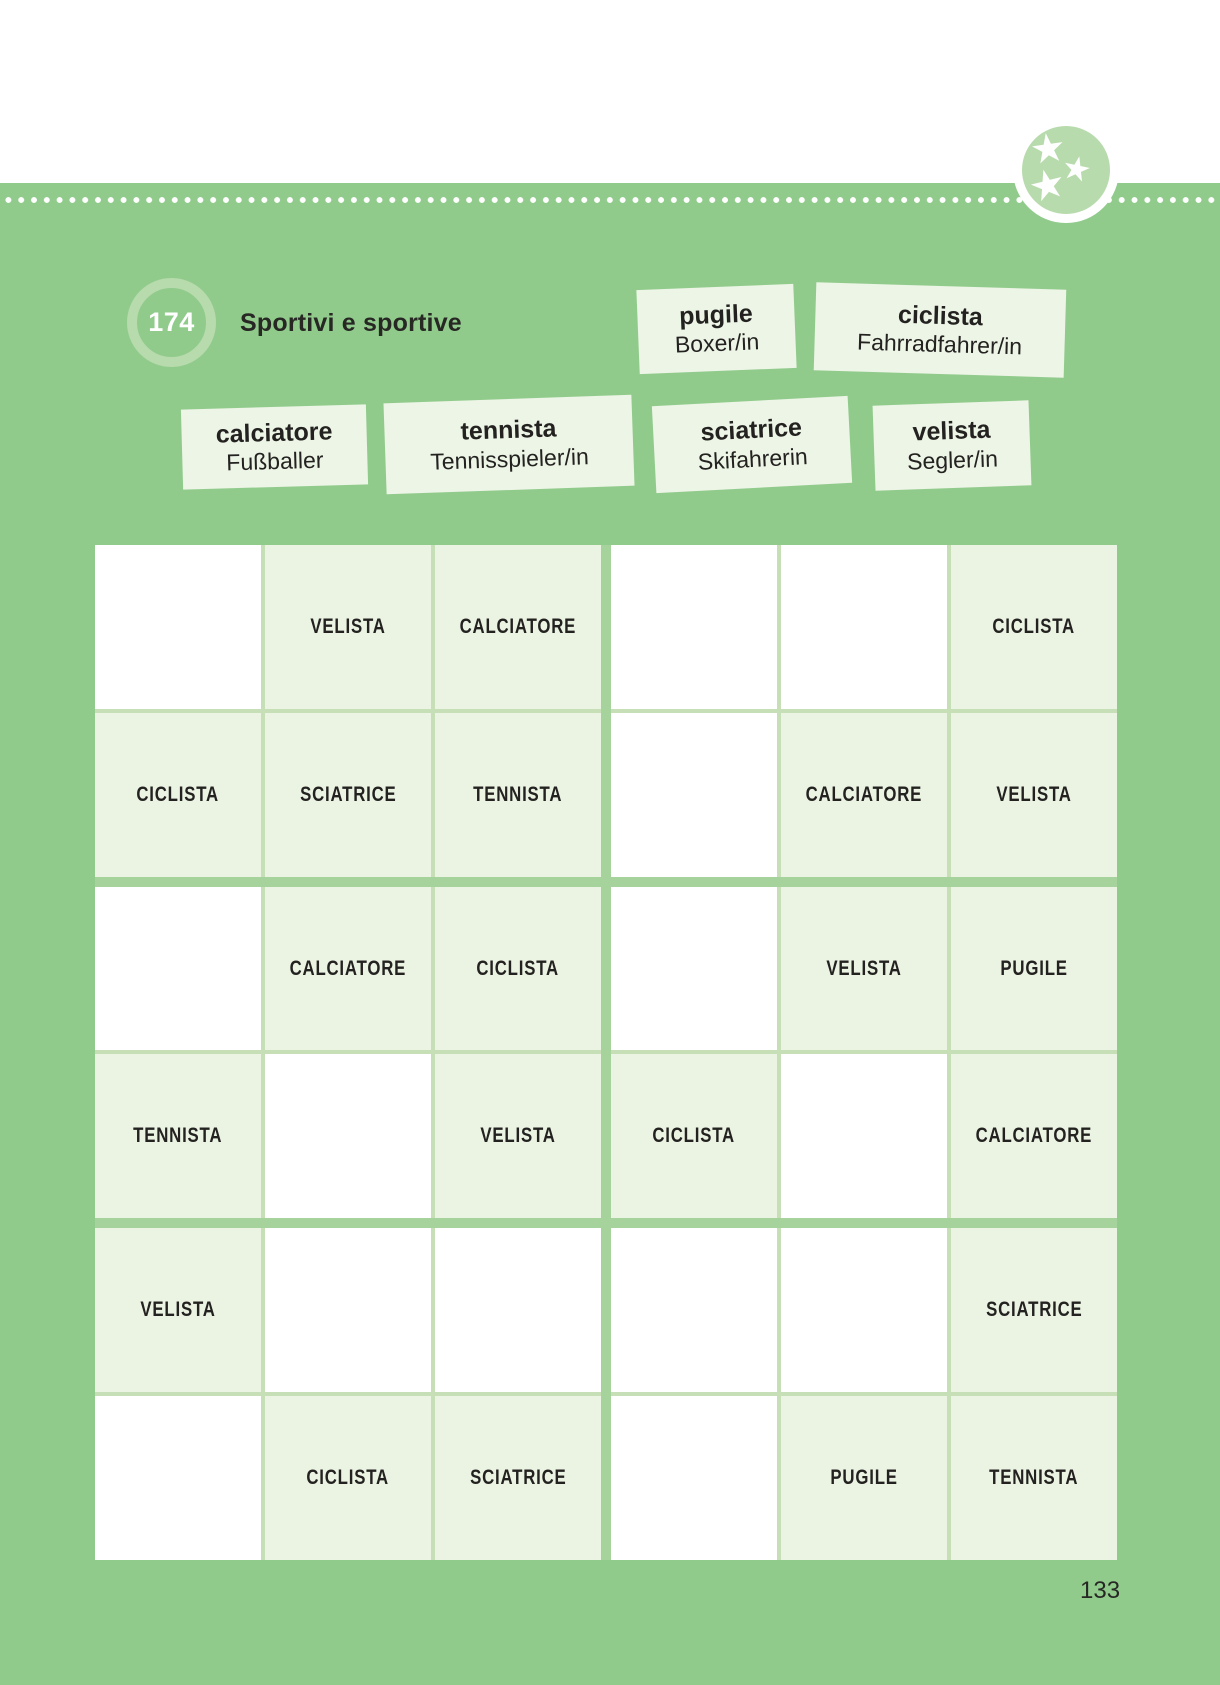 The image size is (1220, 1685). What do you see at coordinates (694, 794) in the screenshot?
I see `grid-cell-r2c4` at bounding box center [694, 794].